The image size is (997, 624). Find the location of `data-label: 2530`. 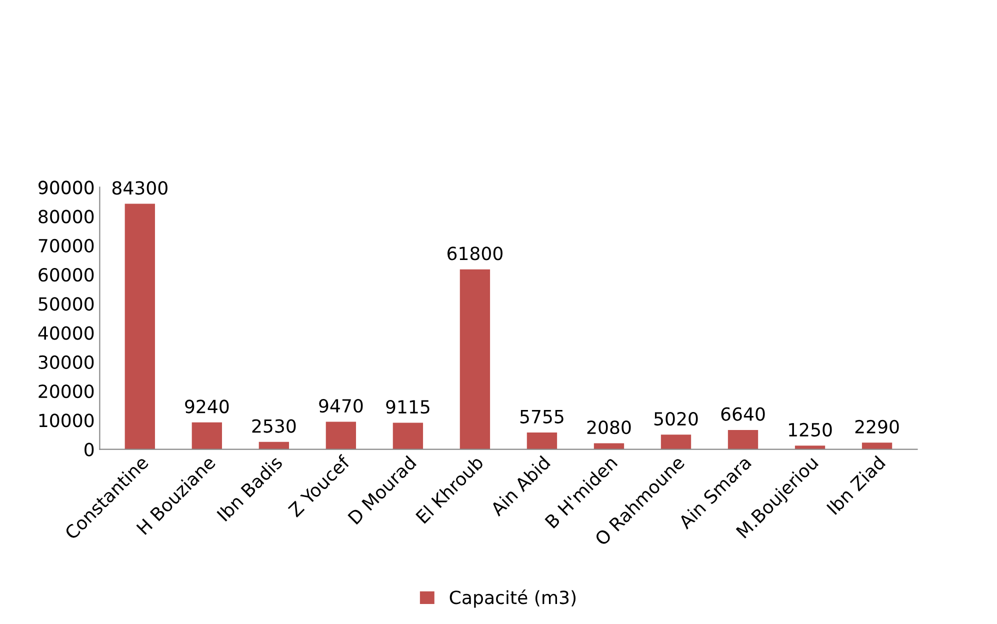

data-label: 2530 is located at coordinates (274, 426).